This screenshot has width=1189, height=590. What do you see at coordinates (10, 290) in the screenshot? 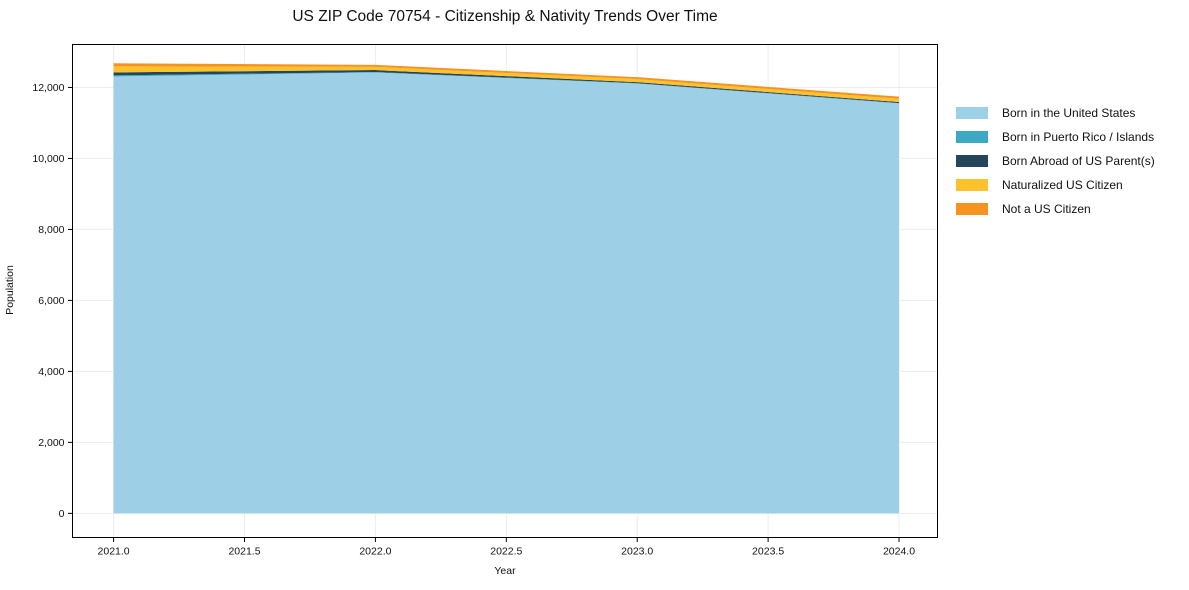
I see `y-axis-label: Population` at bounding box center [10, 290].